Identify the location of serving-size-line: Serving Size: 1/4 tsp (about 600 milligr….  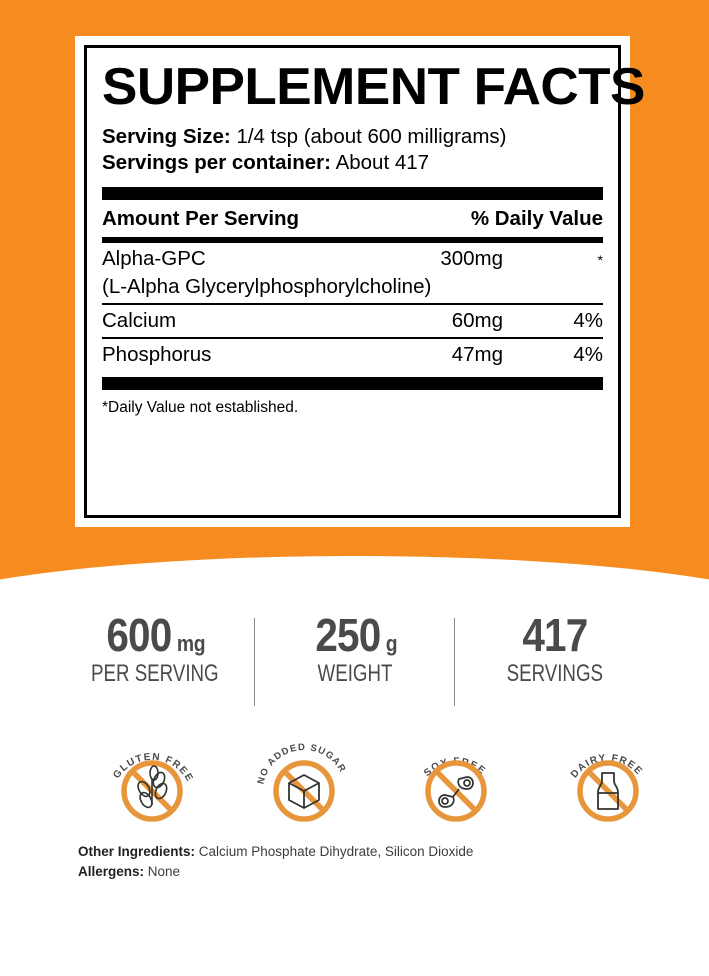
(352, 137).